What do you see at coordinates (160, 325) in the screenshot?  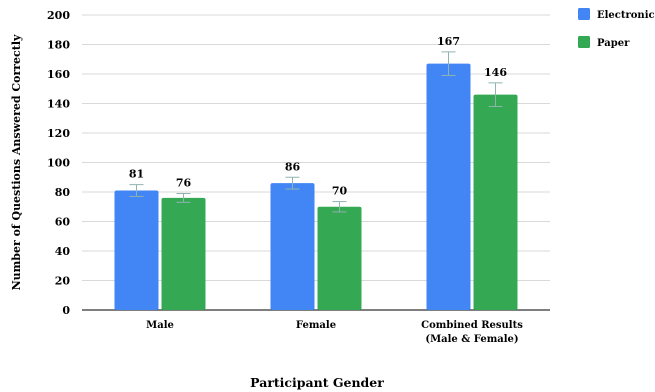 I see `x-tick-label: Male` at bounding box center [160, 325].